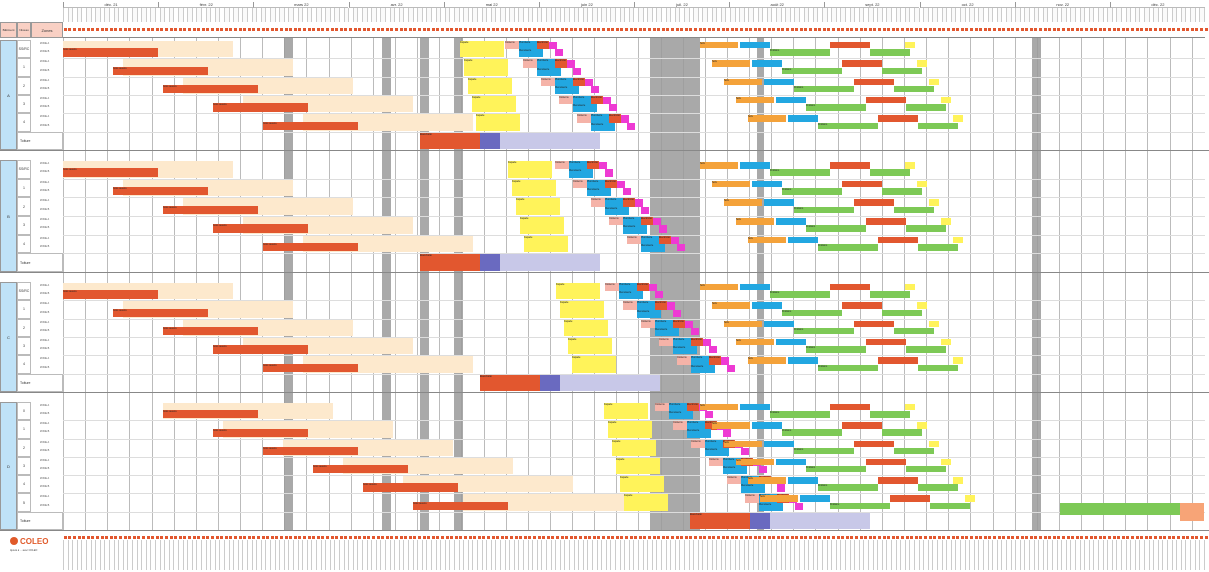  What do you see at coordinates (24, 30) in the screenshot?
I see `col-header-niveau: Niveau` at bounding box center [24, 30].